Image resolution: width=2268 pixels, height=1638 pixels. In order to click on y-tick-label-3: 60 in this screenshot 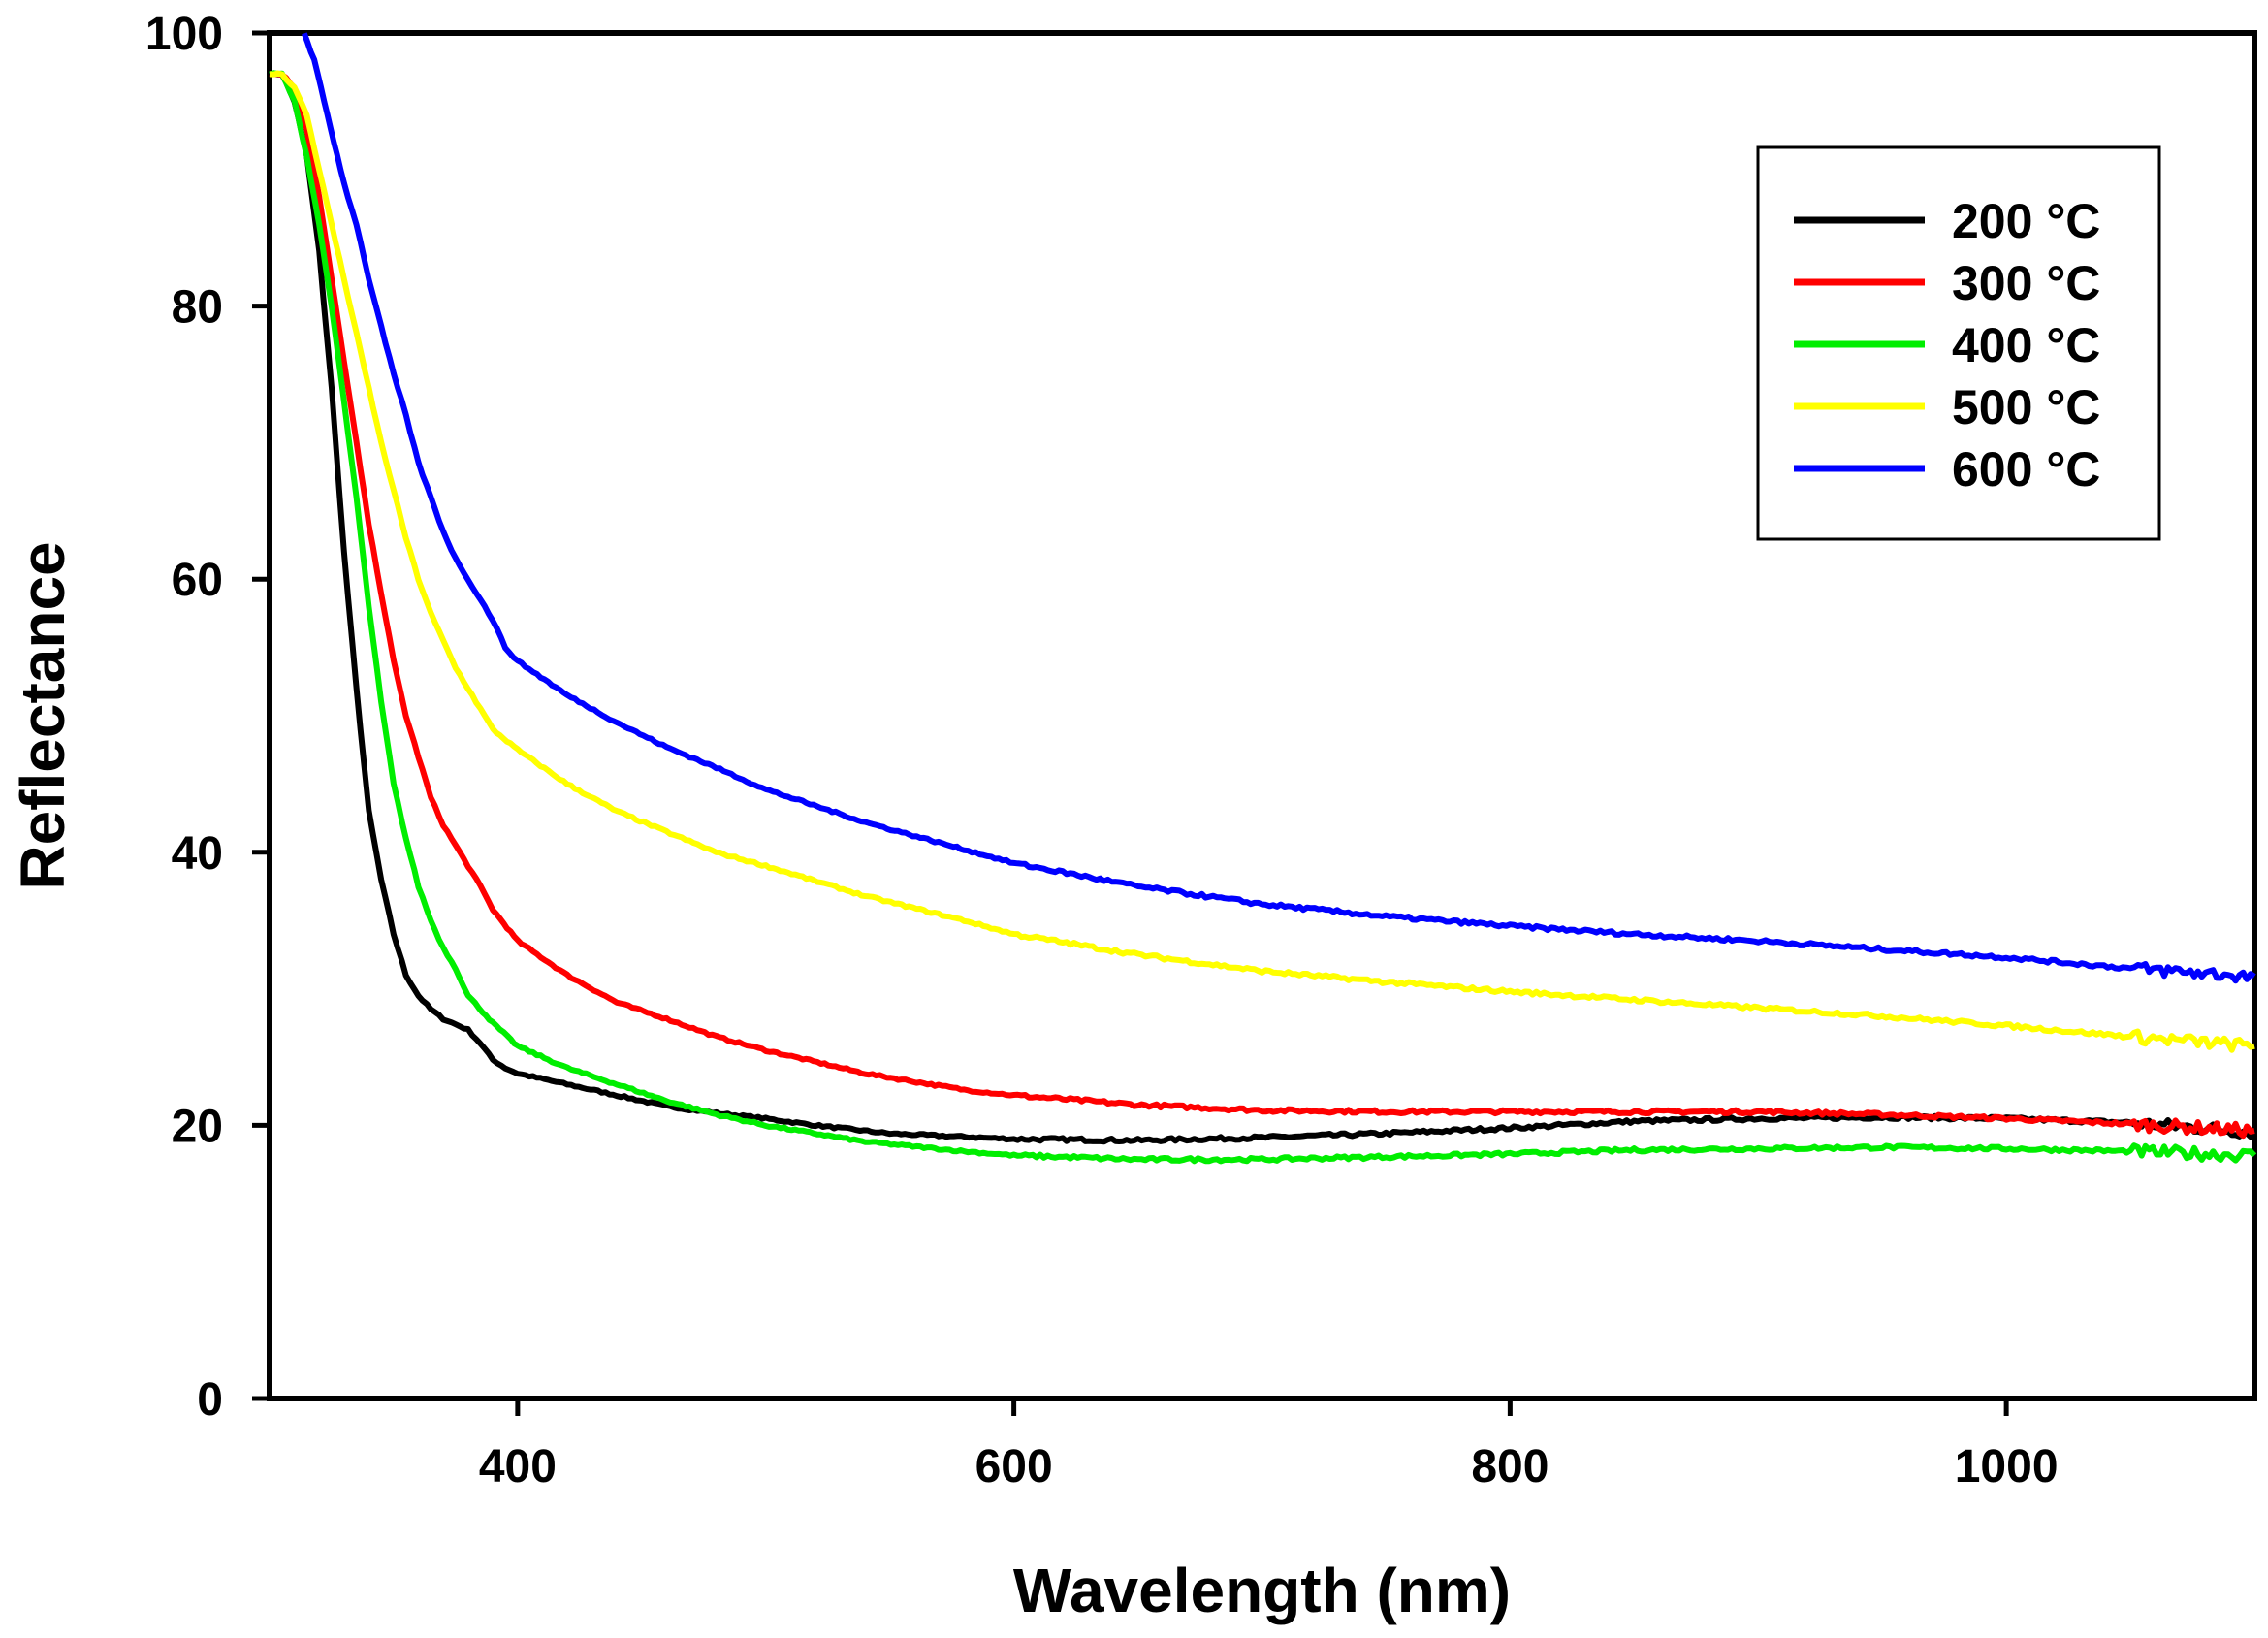, I will do `click(197, 580)`.